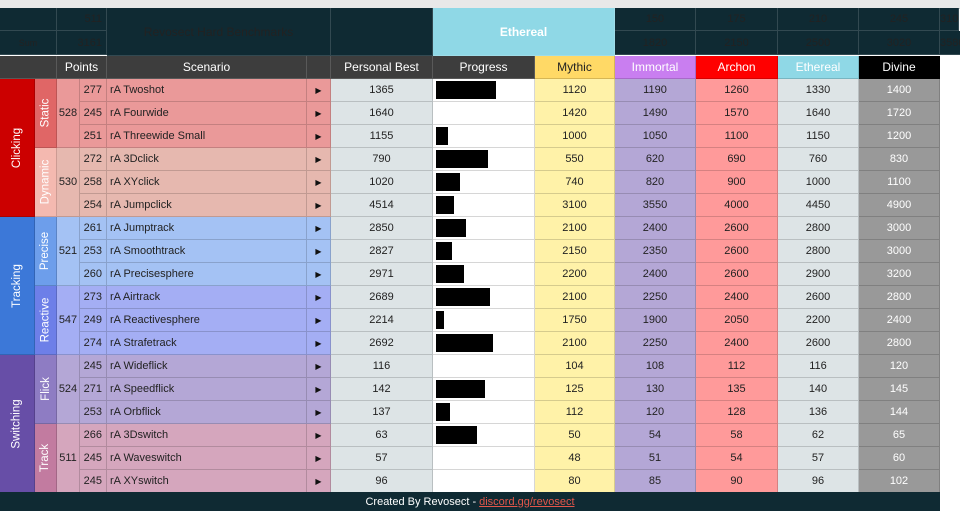 This screenshot has height=511, width=960. I want to click on scenario-name: rA Precisesphere, so click(207, 274).